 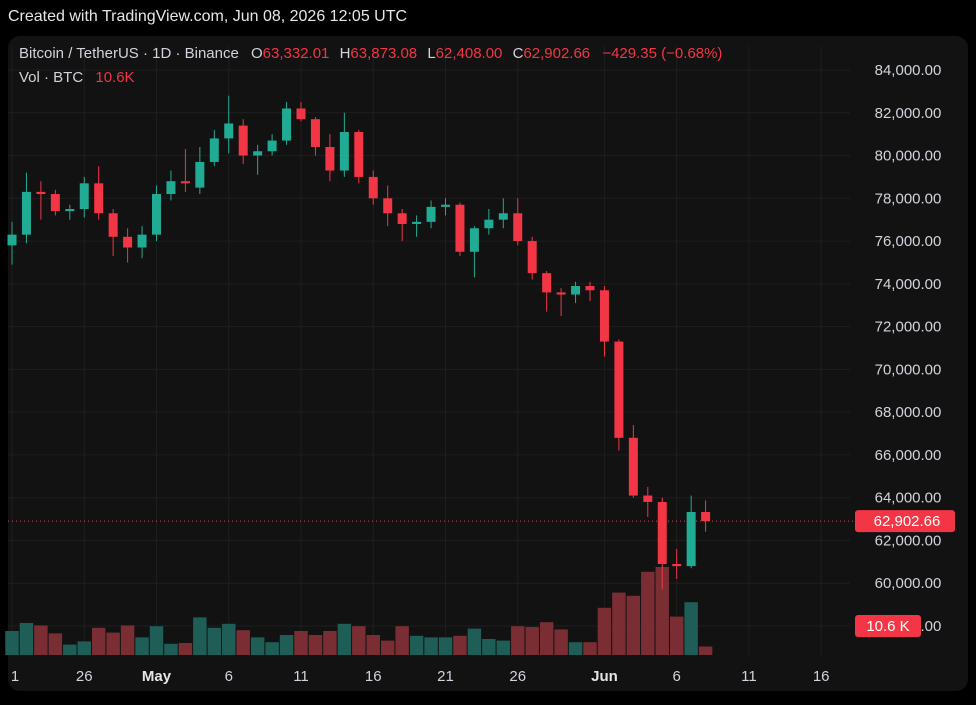 What do you see at coordinates (908, 113) in the screenshot?
I see `y-tick-label: 82,000.00` at bounding box center [908, 113].